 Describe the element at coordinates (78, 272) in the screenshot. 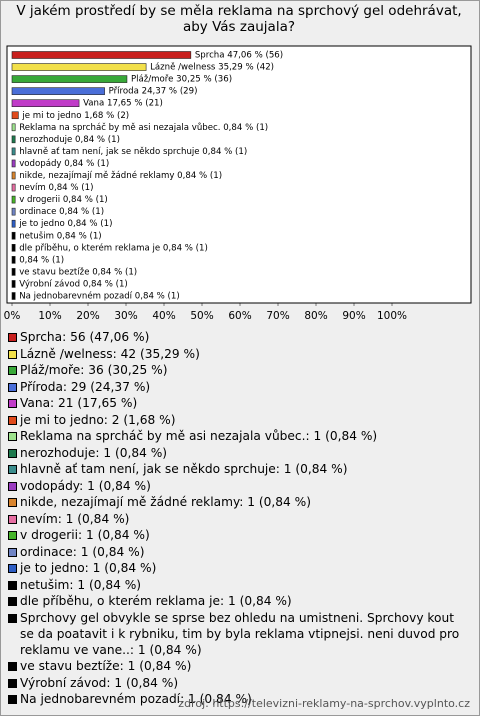

I see `bar-label: ve stavu beztíže 0,84 % (1)` at that location.